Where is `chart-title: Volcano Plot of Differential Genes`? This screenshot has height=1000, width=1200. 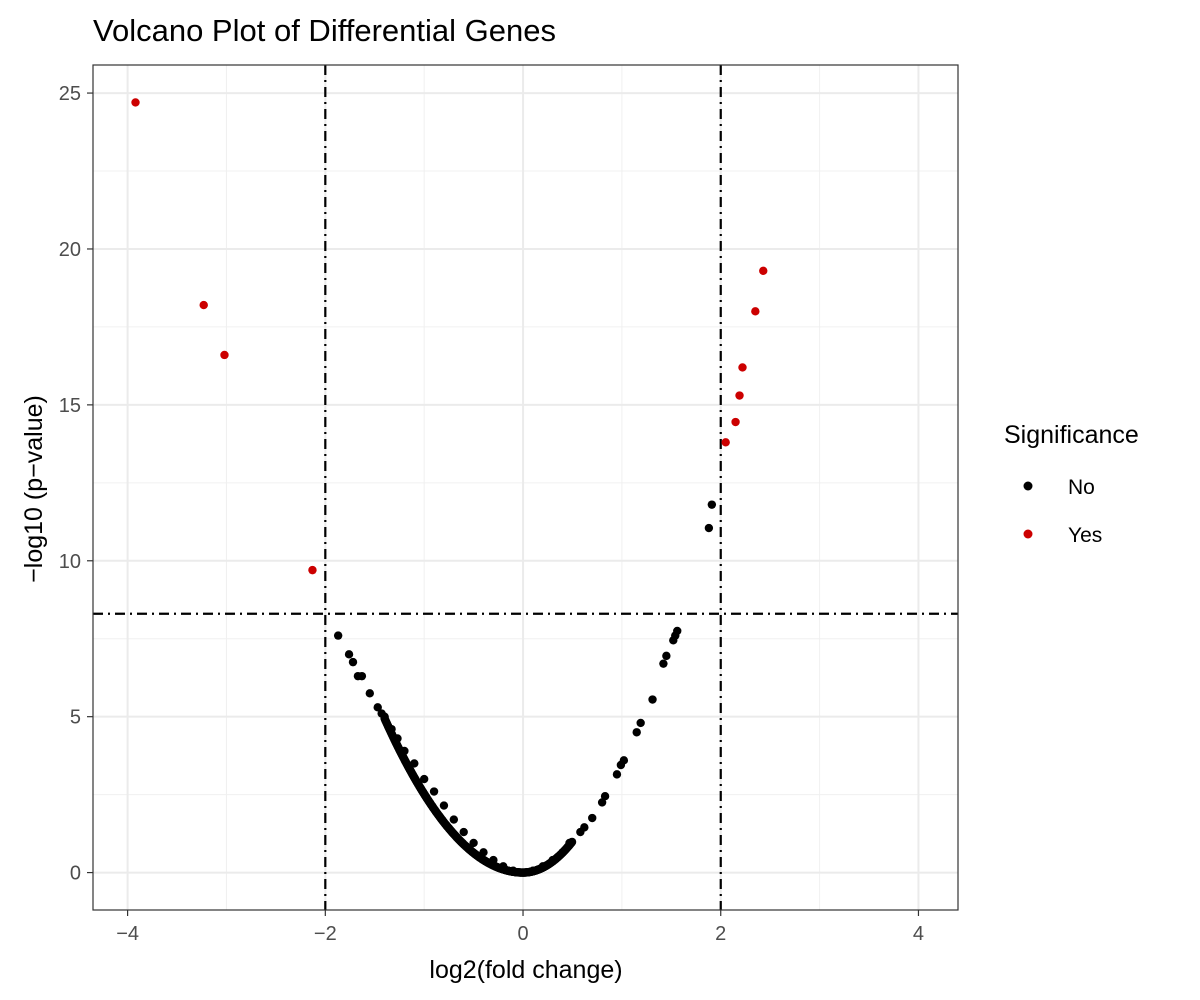
chart-title: Volcano Plot of Differential Genes is located at coordinates (324, 30).